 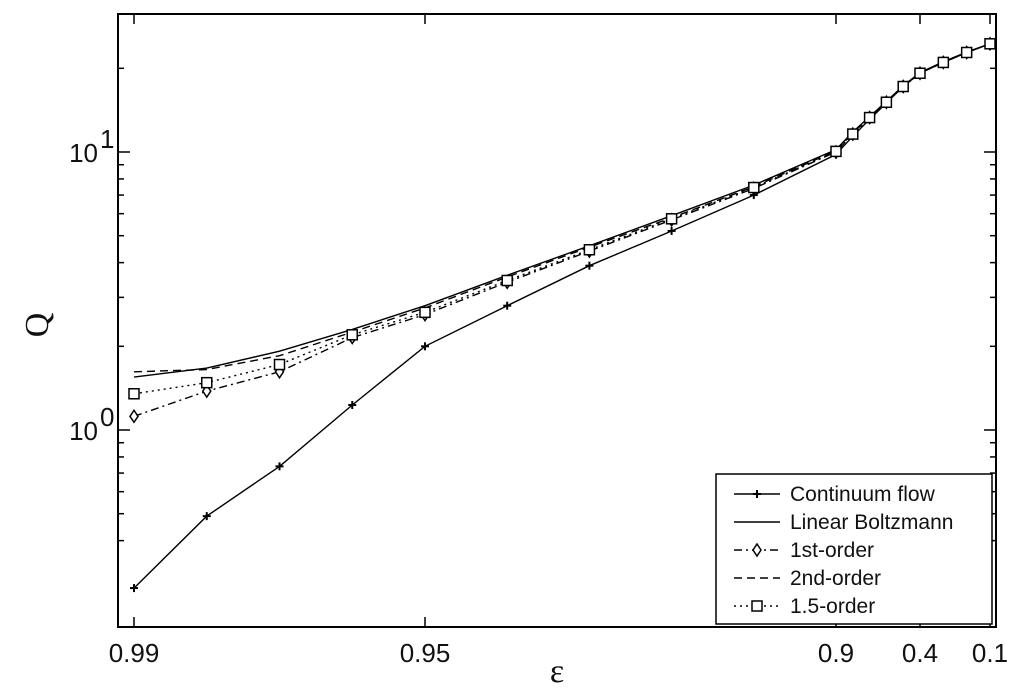 What do you see at coordinates (863, 494) in the screenshot?
I see `legend-label: Continuum flow` at bounding box center [863, 494].